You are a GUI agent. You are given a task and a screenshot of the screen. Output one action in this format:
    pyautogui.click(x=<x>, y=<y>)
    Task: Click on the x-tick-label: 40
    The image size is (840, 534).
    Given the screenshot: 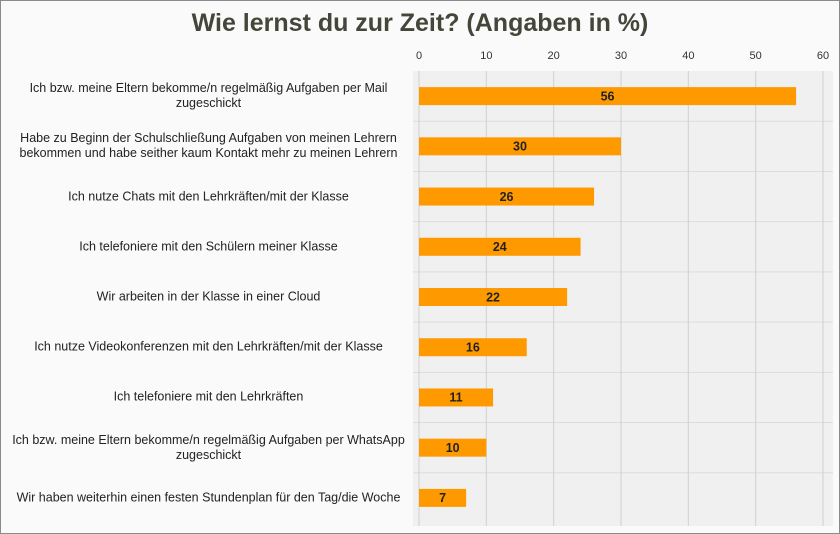 What is the action you would take?
    pyautogui.click(x=688, y=56)
    